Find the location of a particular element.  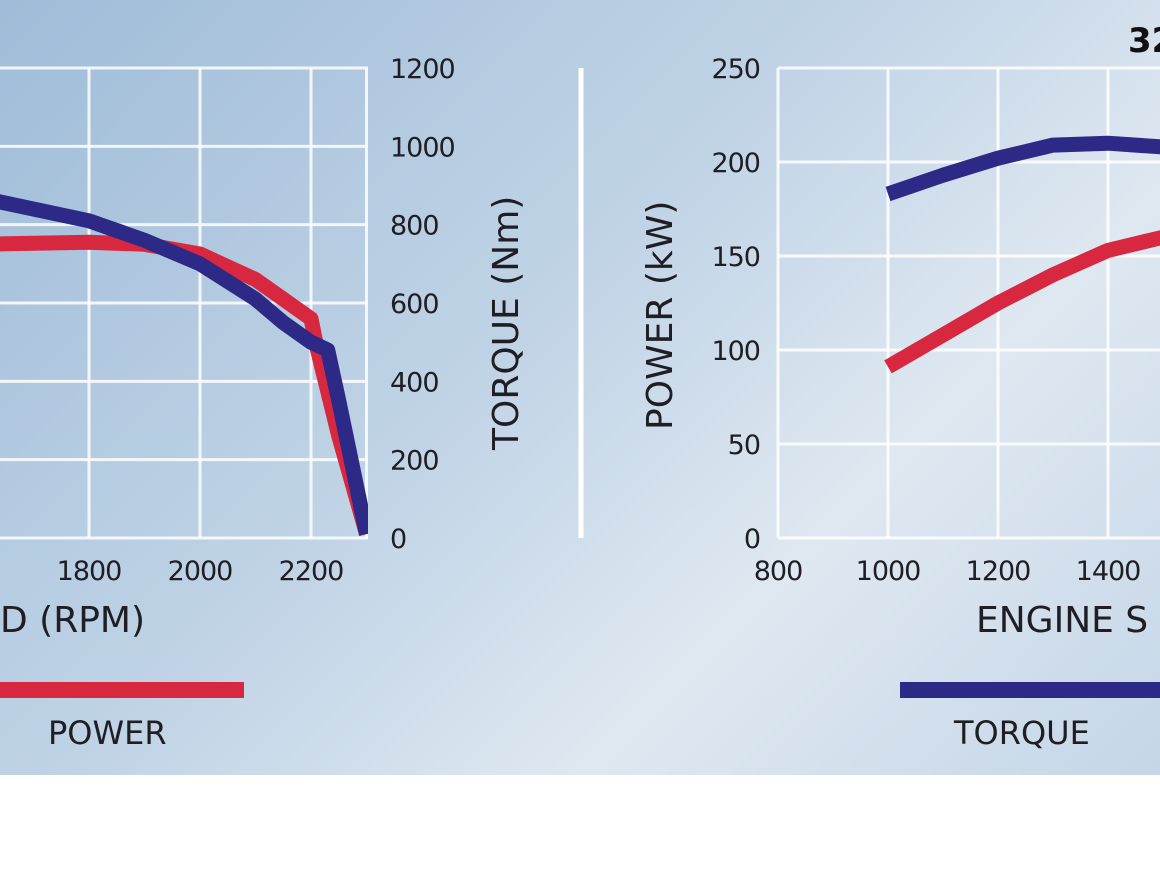

x-tick-label: 1800 is located at coordinates (89, 571).